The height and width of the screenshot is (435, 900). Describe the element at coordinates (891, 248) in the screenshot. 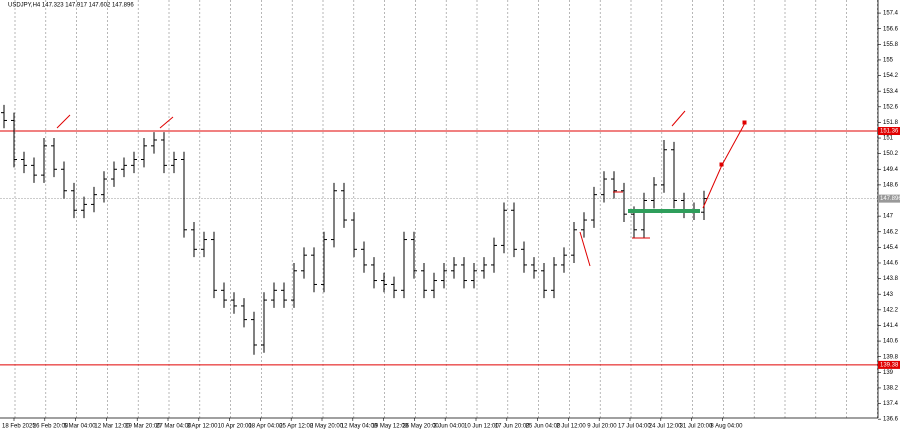

I see `y-tick-label: 145.4` at that location.